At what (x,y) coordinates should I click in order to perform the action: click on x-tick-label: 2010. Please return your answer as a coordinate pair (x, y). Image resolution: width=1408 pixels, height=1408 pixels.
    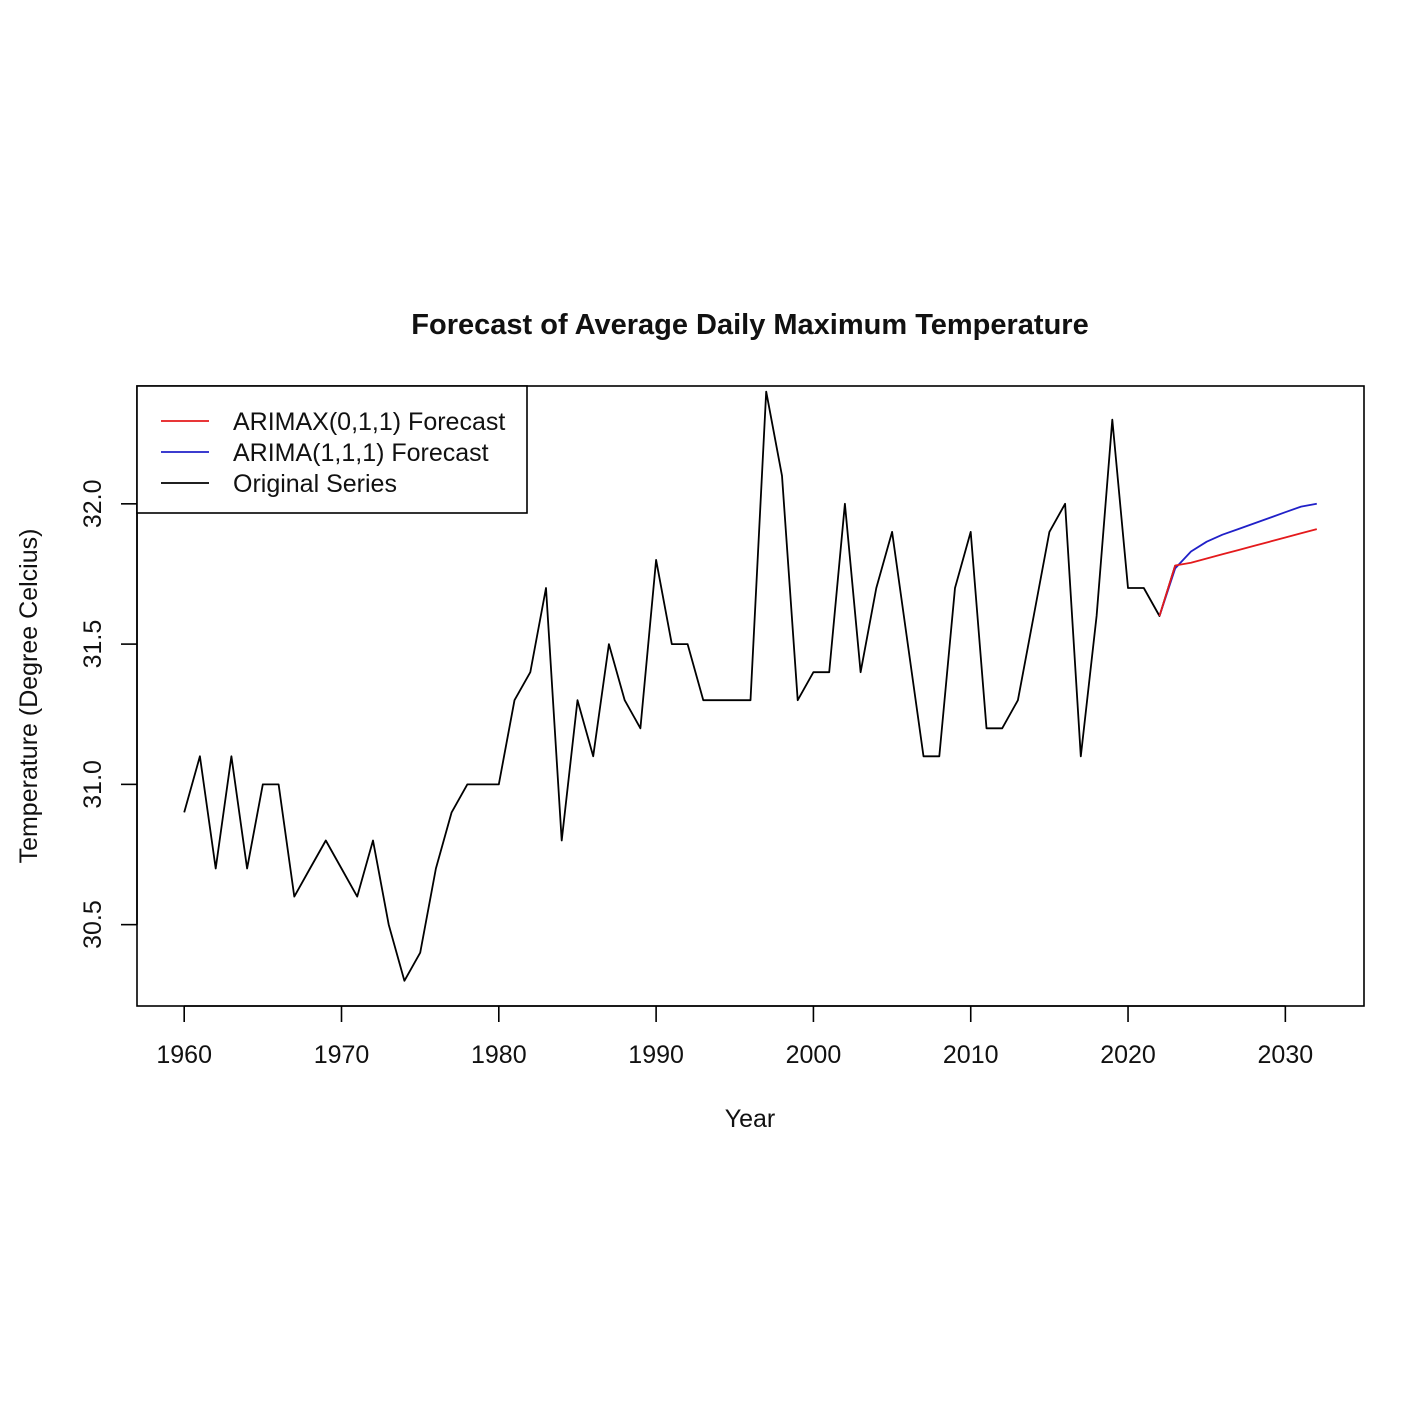
    Looking at the image, I should click on (971, 1055).